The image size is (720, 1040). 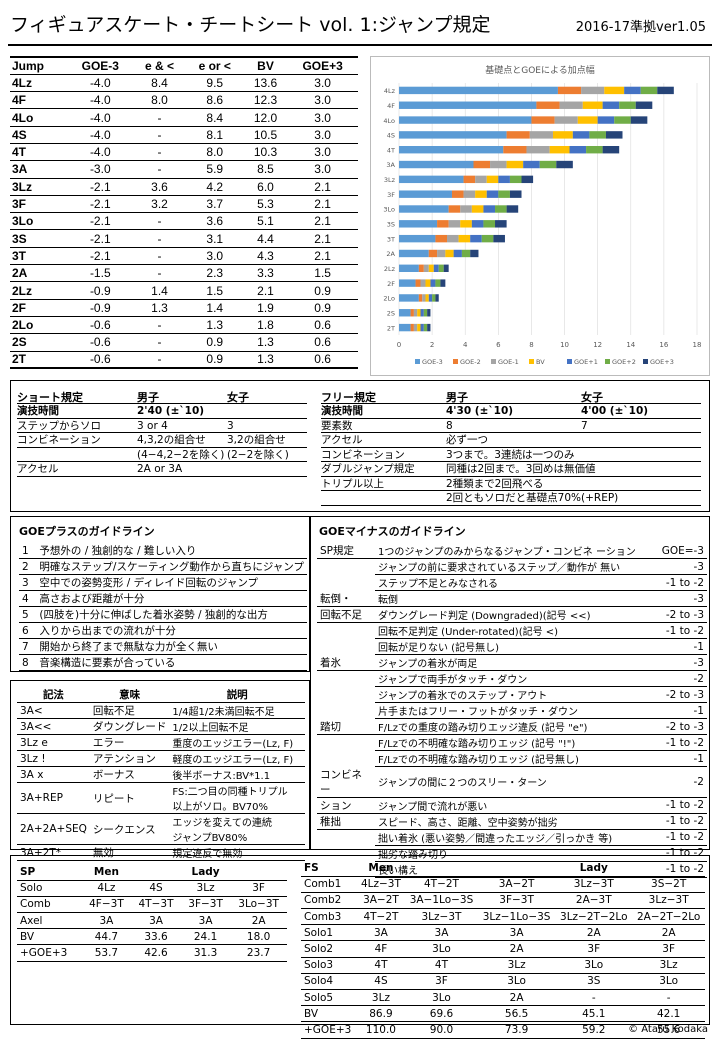 I want to click on jump-cell: 1.9, so click(x=265, y=308).